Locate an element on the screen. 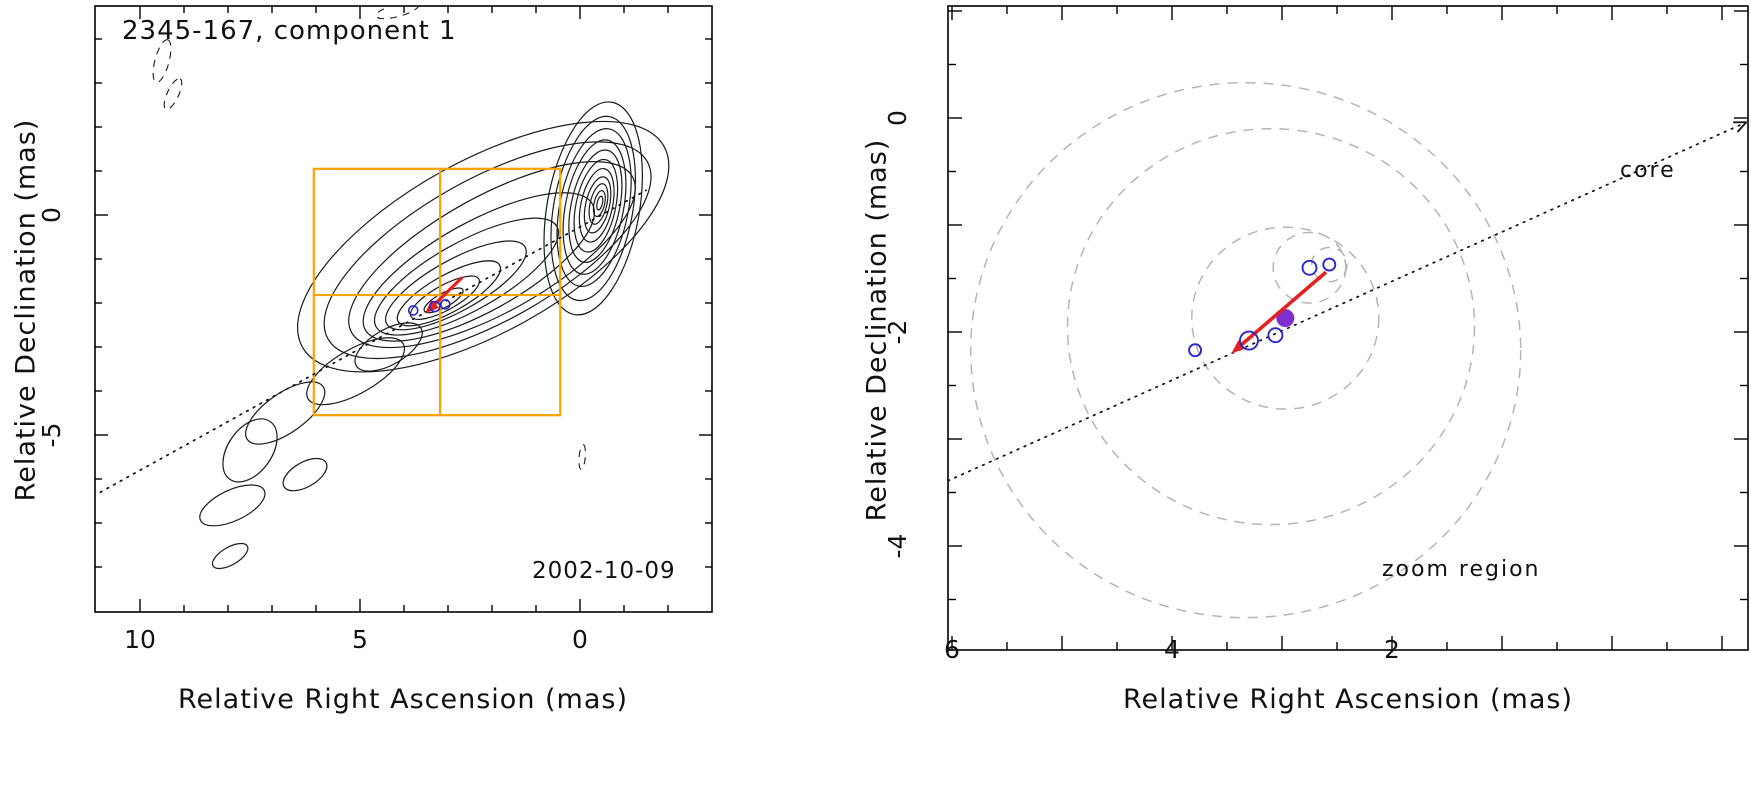 This screenshot has height=809, width=1751. x-tick-label: 5 is located at coordinates (360, 639).